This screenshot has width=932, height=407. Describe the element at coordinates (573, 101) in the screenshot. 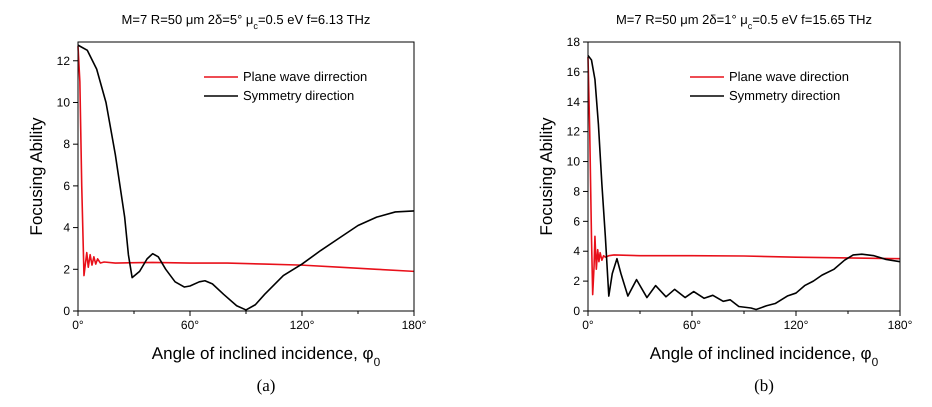

I see `y-tick-label: 14` at that location.